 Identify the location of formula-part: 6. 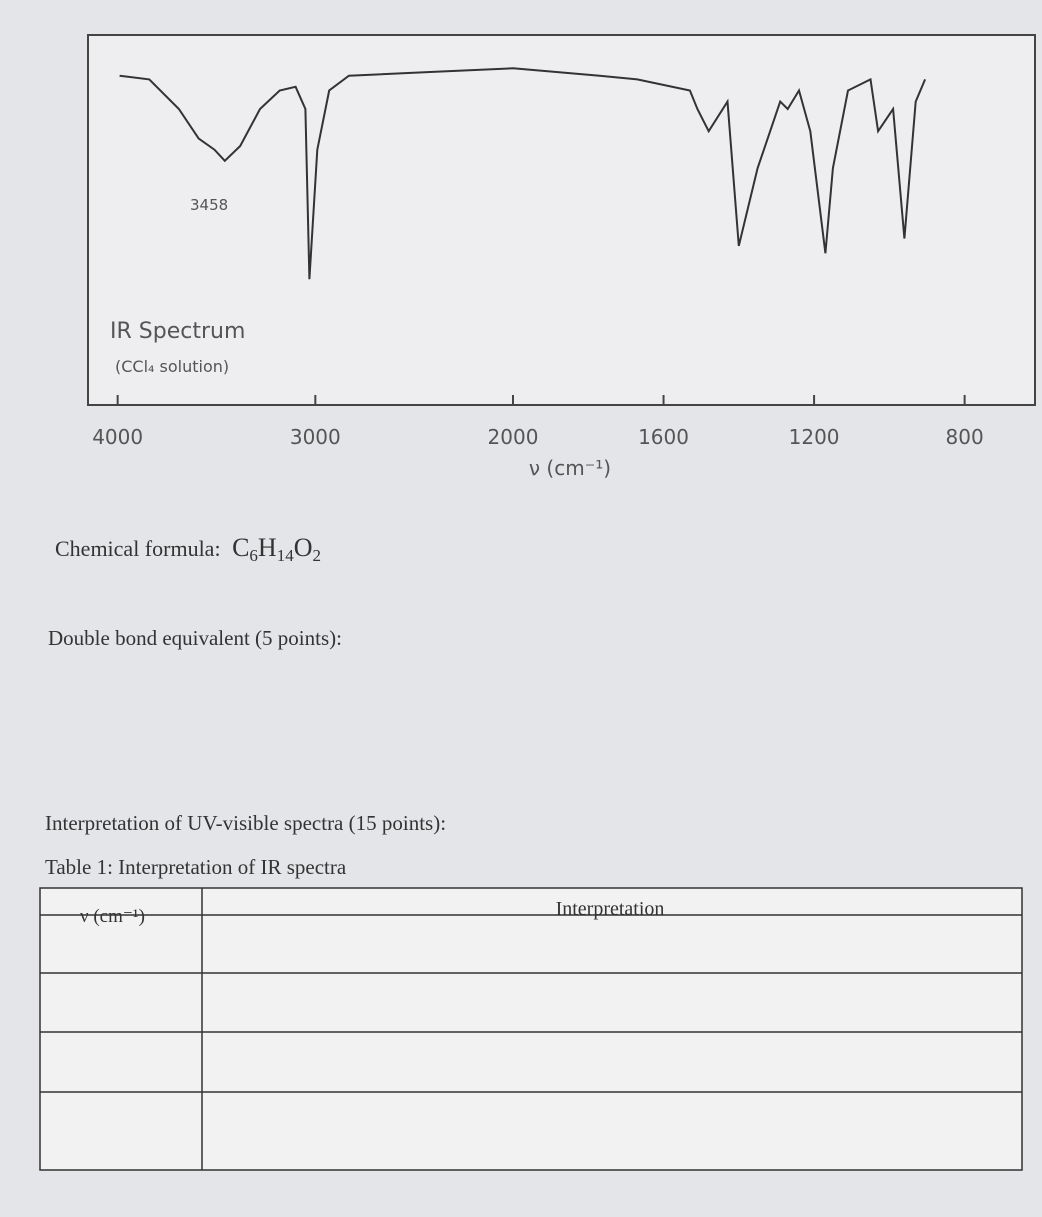
(253, 555).